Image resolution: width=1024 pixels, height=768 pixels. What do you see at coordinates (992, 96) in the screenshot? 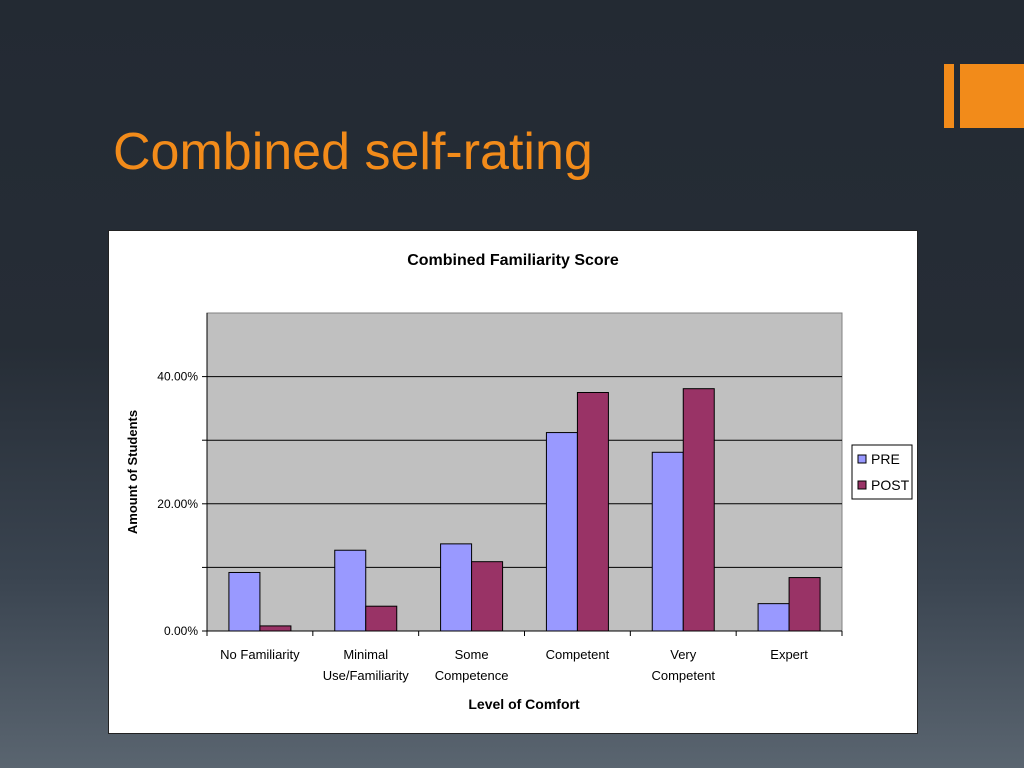
I see `accent-bar-block` at bounding box center [992, 96].